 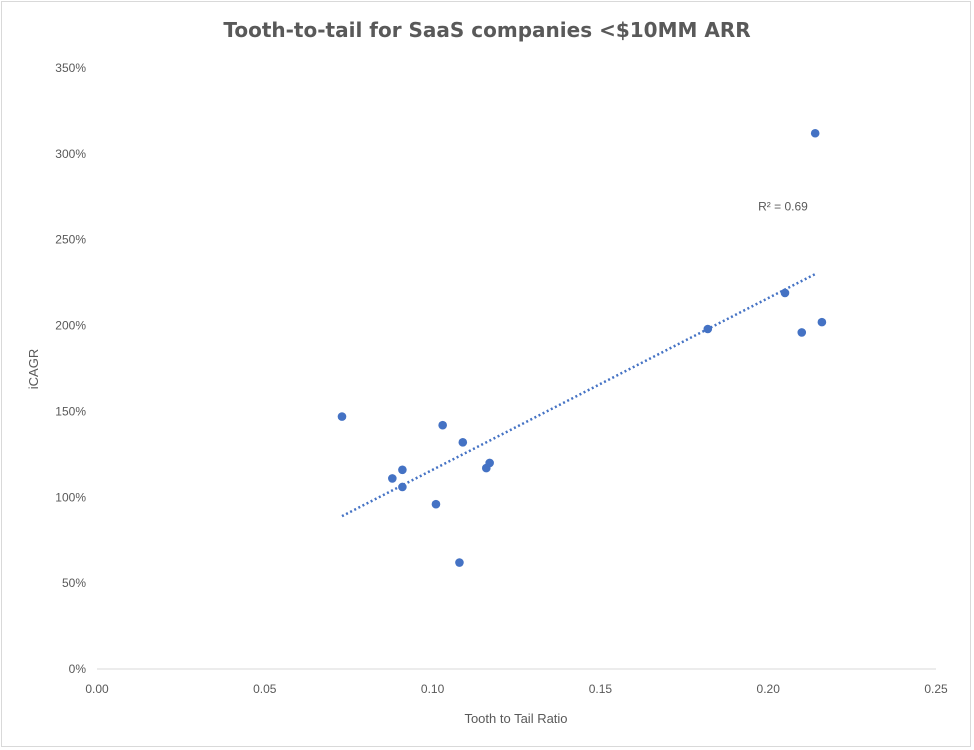 I want to click on y-tick-label: 0%, so click(x=78, y=669).